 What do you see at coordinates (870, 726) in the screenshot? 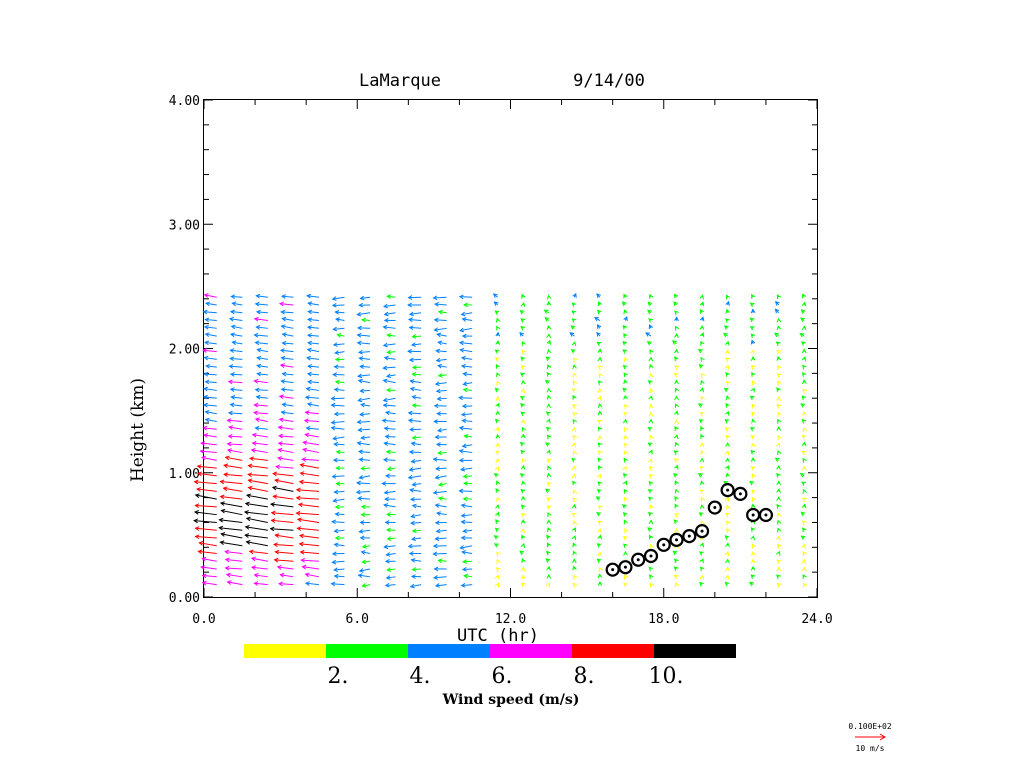
I see `reference-arrow-scale: 0.100E+02` at bounding box center [870, 726].